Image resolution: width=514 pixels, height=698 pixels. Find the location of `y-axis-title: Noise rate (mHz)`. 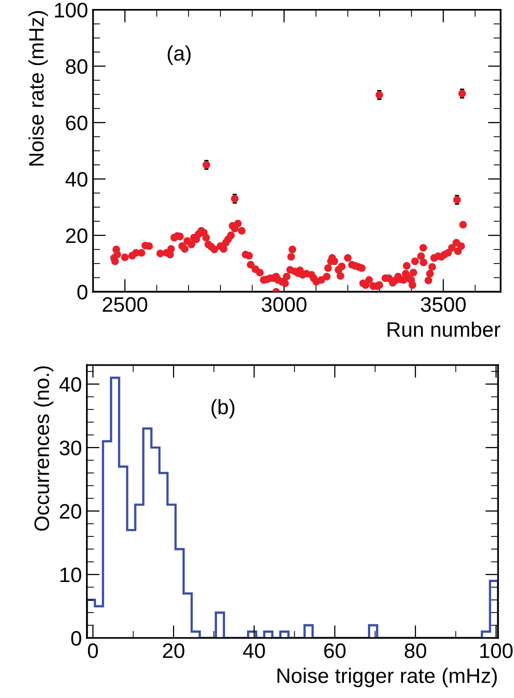

y-axis-title: Noise rate (mHz) is located at coordinates (38, 88).